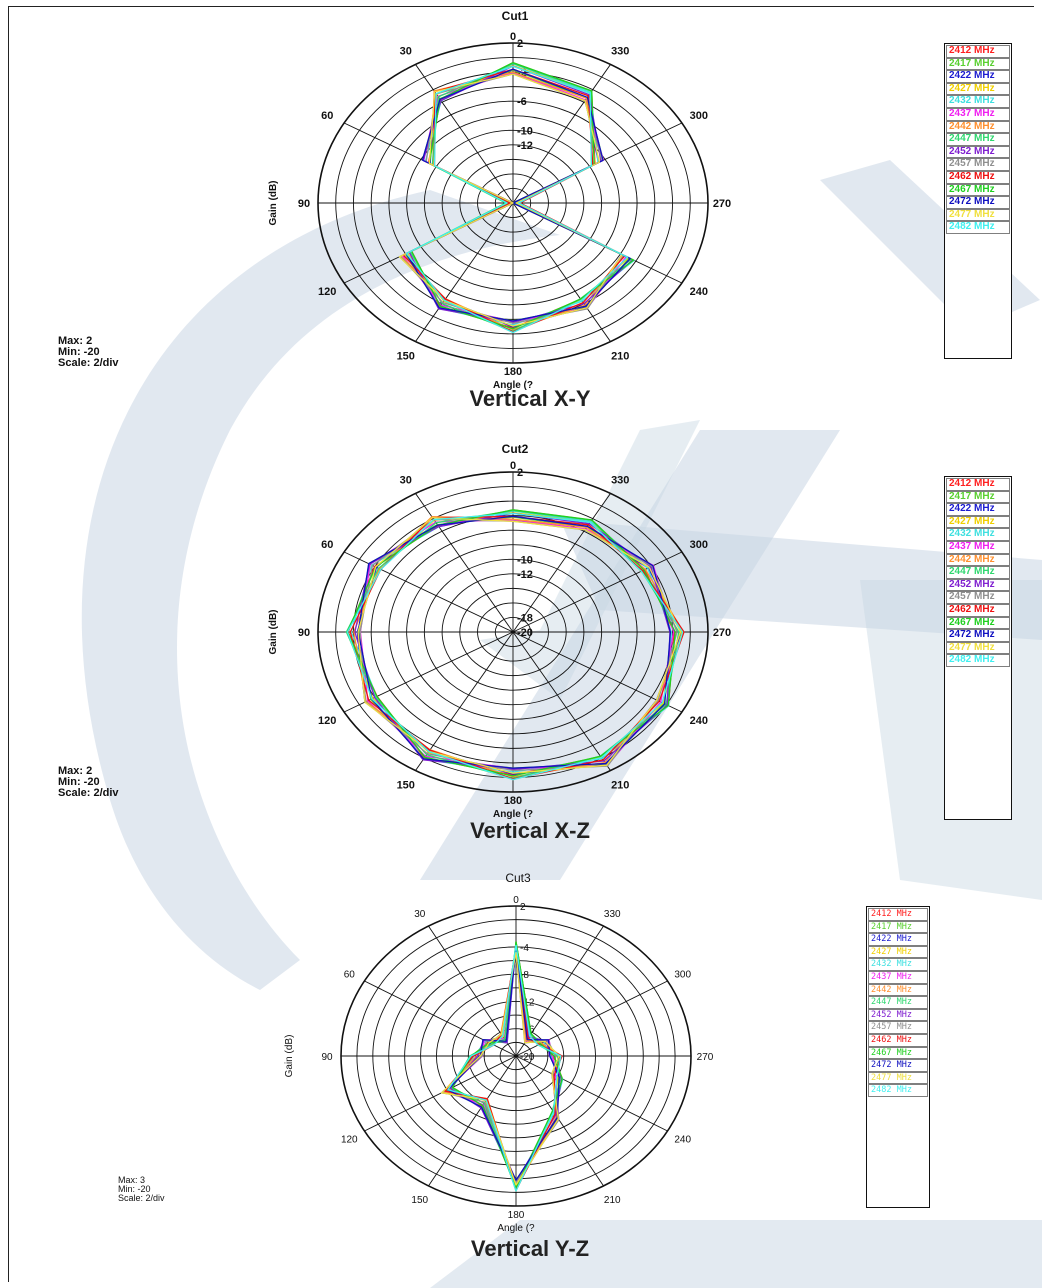  I want to click on radial-tick-label: -18, so click(525, 618).